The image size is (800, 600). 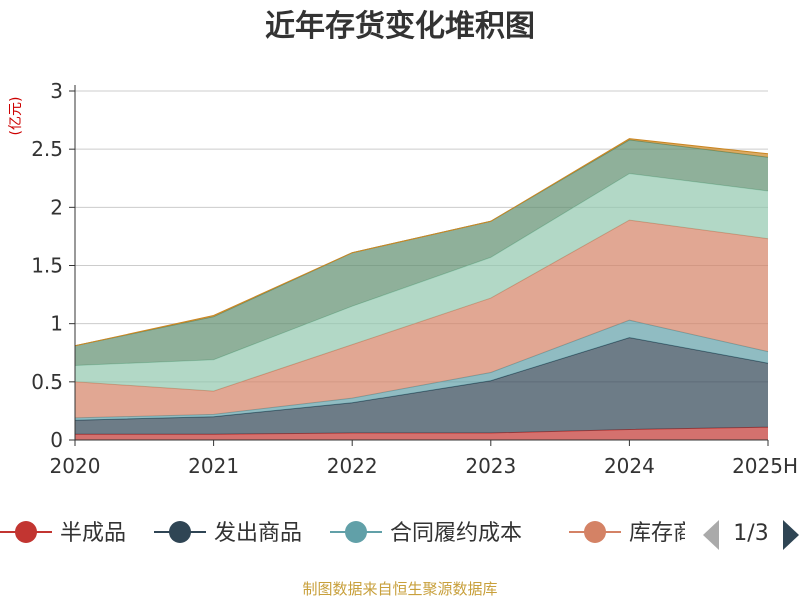 What do you see at coordinates (75, 466) in the screenshot?
I see `x-tick-label: 2020` at bounding box center [75, 466].